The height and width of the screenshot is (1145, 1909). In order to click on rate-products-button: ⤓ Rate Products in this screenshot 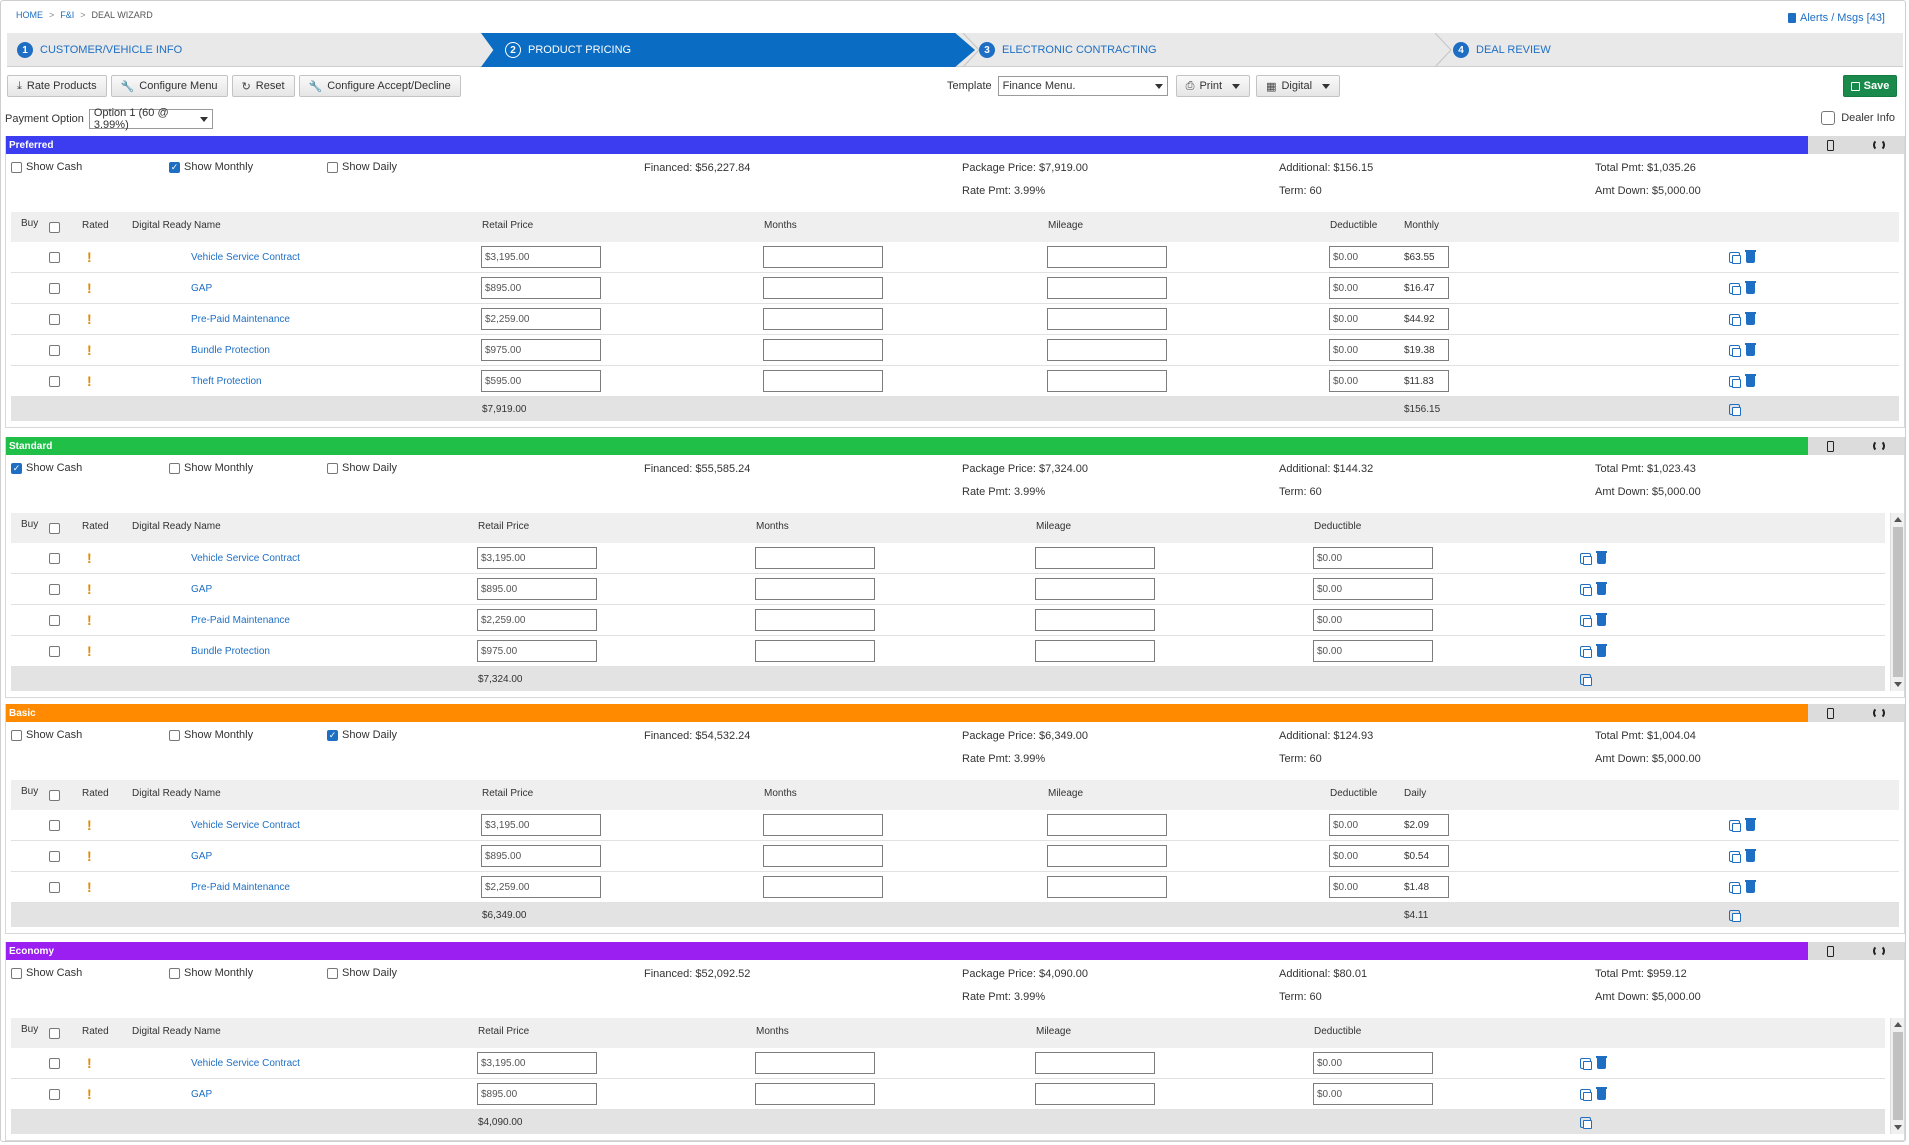, I will do `click(57, 86)`.